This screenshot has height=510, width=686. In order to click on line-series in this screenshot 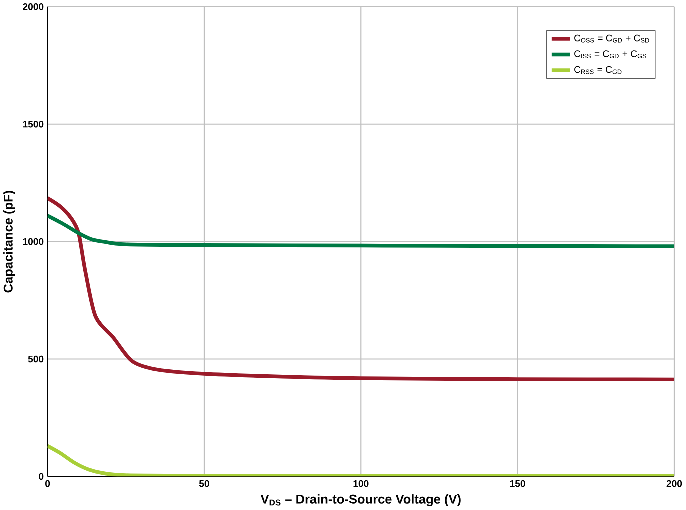, I will do `click(361, 231)`.